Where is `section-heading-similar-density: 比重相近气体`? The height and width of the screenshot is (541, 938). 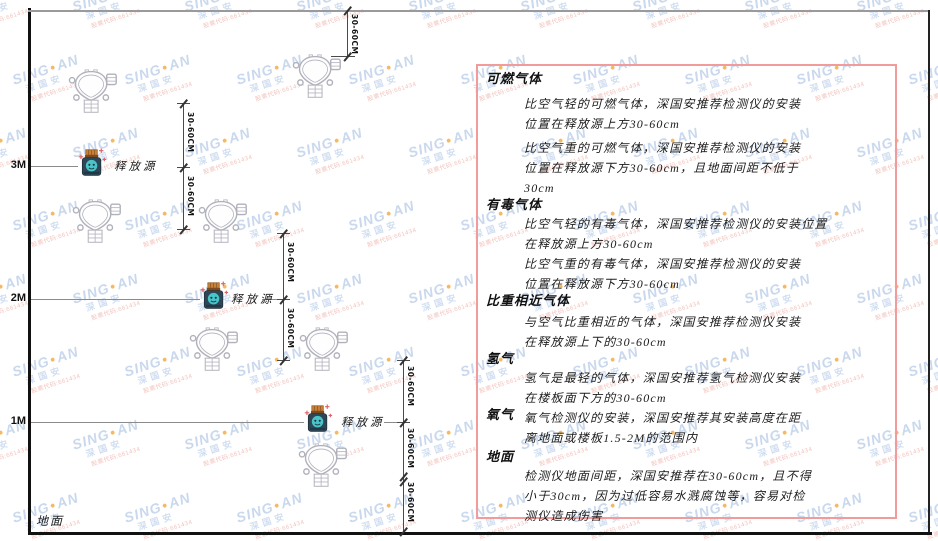
section-heading-similar-density: 比重相近气体 is located at coordinates (528, 300).